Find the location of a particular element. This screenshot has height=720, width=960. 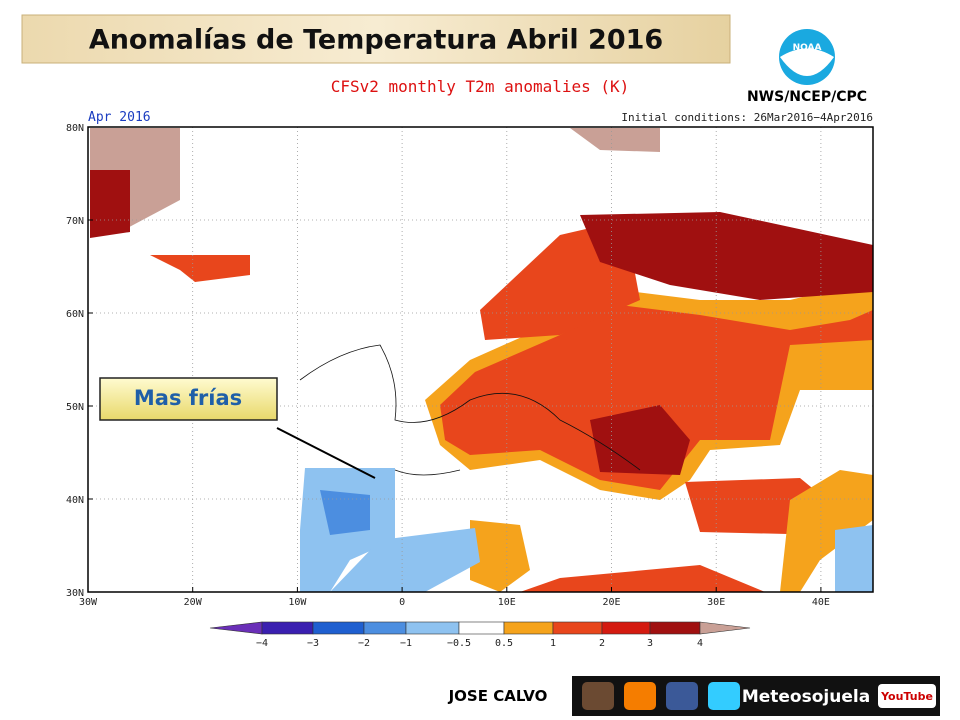

initial-conditions: Initial conditions: 26Mar2016−4Apr2016 is located at coordinates (747, 117).